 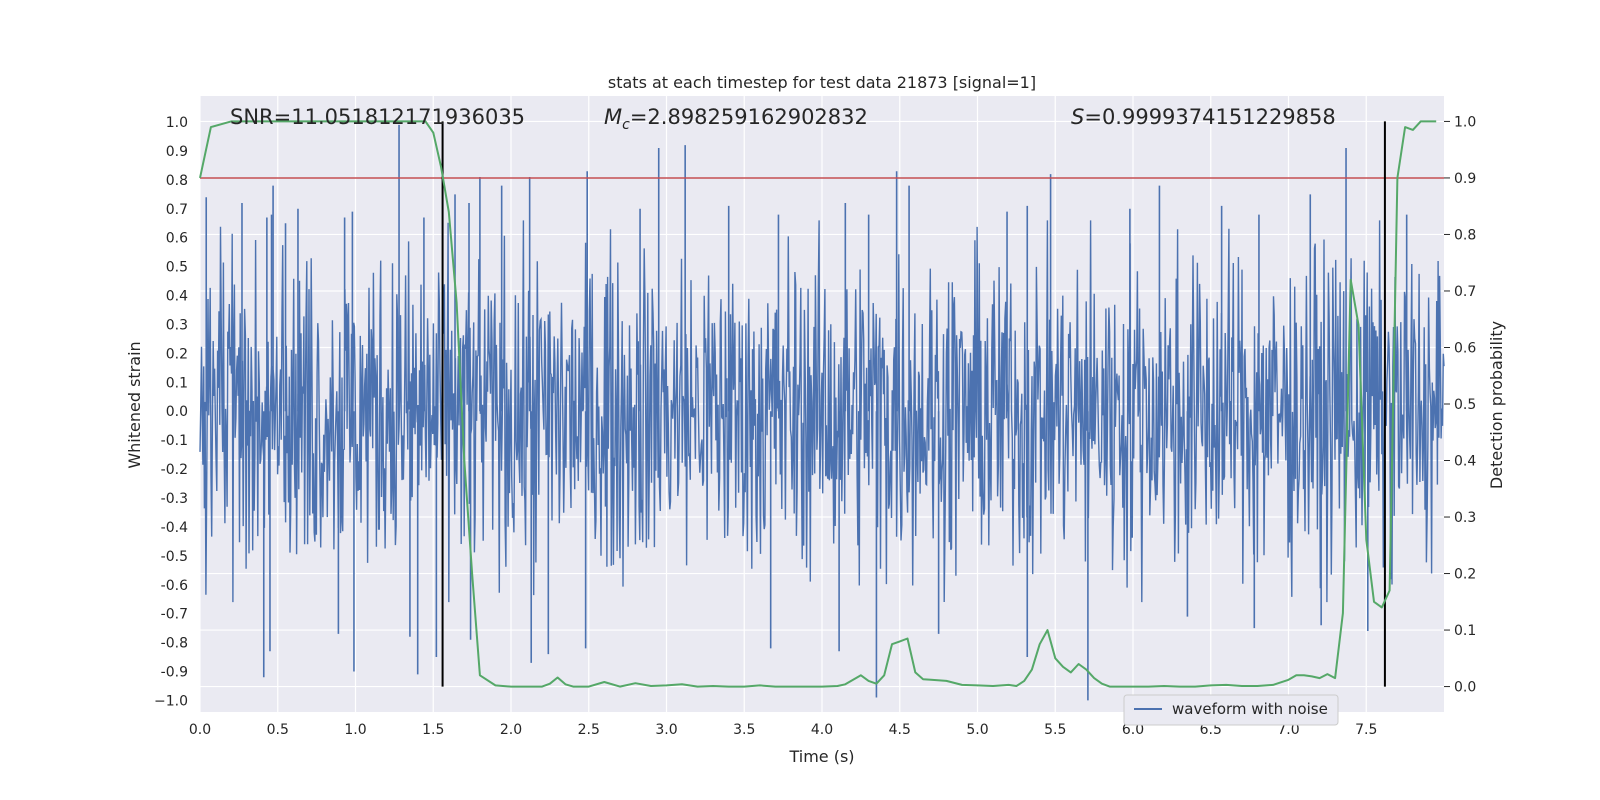 What do you see at coordinates (433, 730) in the screenshot?
I see `x-tick-label: 1.5` at bounding box center [433, 730].